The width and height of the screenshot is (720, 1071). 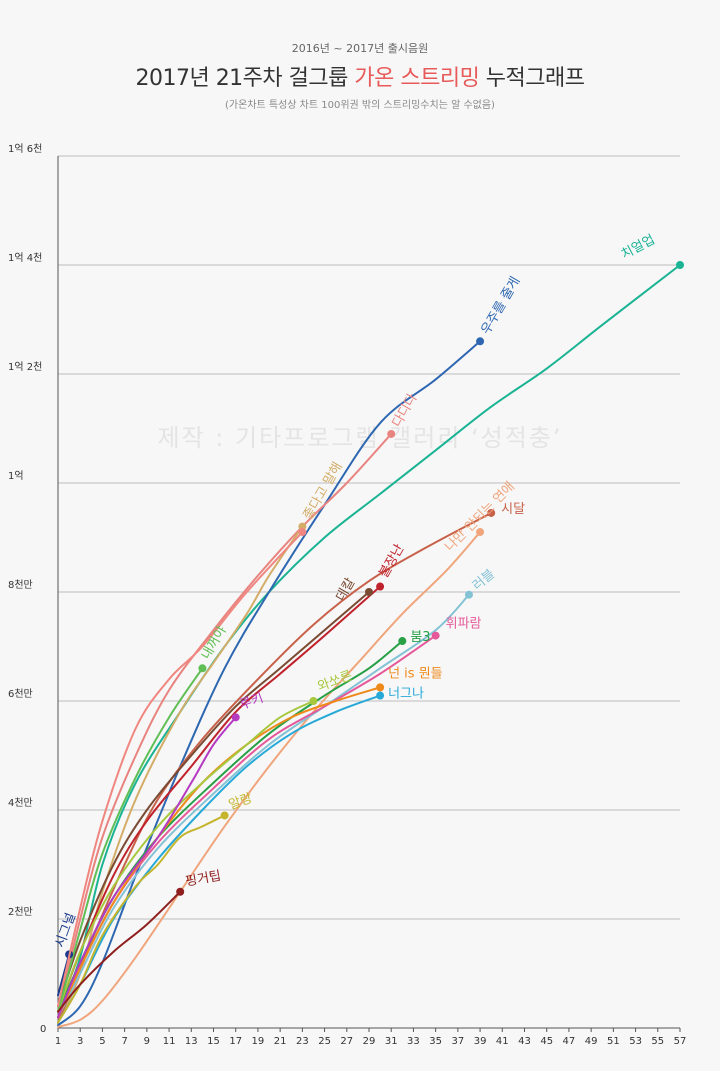 I want to click on watermark-text: 제작 : 기타프로그램 갤러리 ‘성적충’, so click(x=360, y=438).